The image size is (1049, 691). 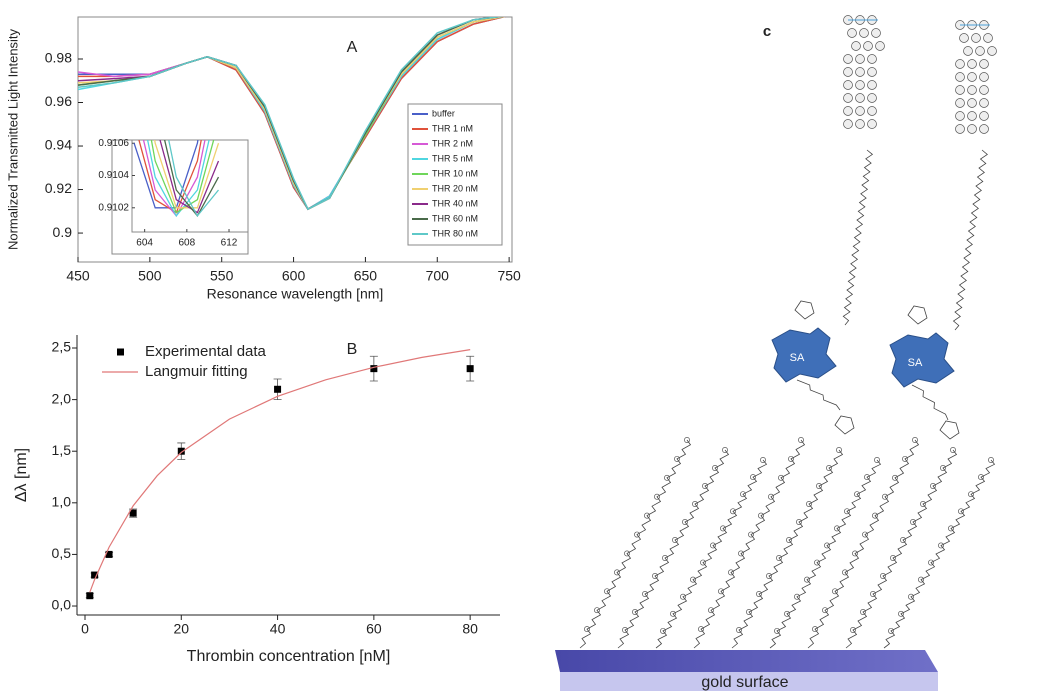 I want to click on annotation: B, so click(x=352, y=349).